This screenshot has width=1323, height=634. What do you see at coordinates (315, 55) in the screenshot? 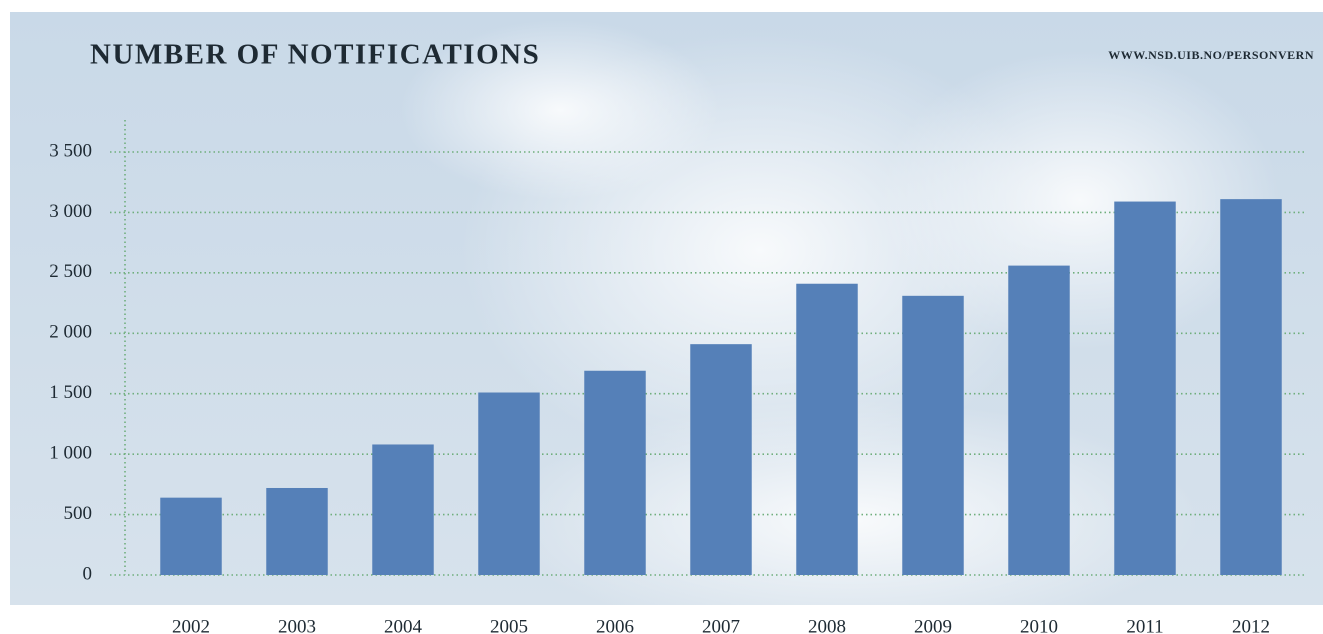
I see `chart-title: NUMBER OF NOTIFICATIONS` at bounding box center [315, 55].